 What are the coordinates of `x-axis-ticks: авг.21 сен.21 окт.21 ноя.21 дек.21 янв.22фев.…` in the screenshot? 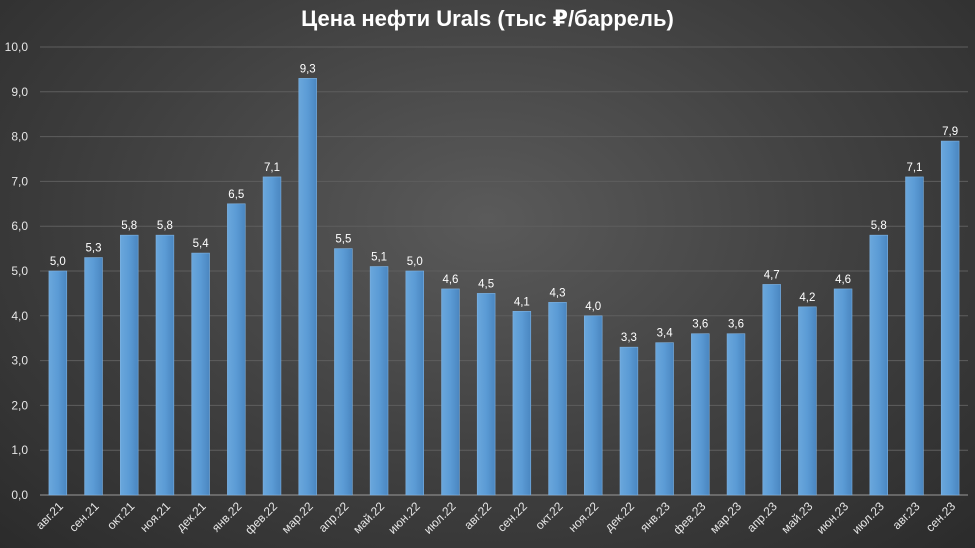 It's located at (496, 518).